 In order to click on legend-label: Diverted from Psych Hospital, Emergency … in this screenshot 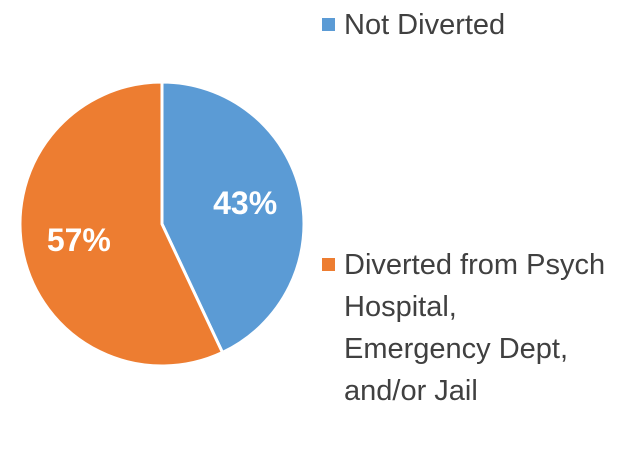, I will do `click(475, 328)`.